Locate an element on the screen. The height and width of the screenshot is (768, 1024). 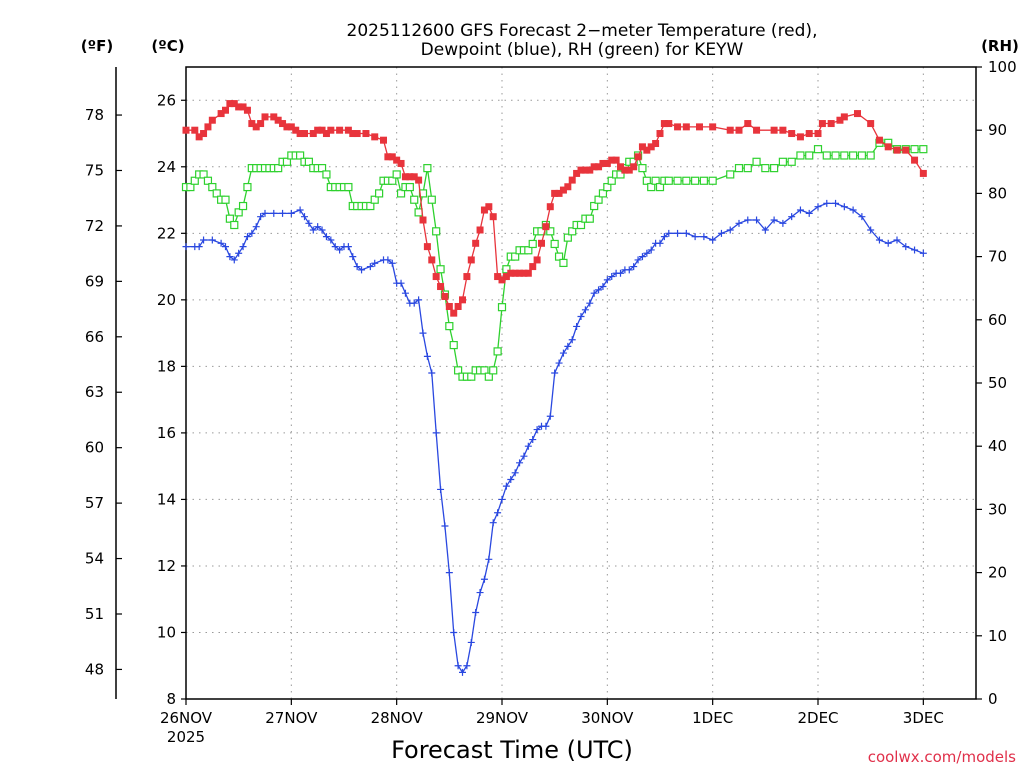
fahrenheit-tick-label: 69 is located at coordinates (94, 281).